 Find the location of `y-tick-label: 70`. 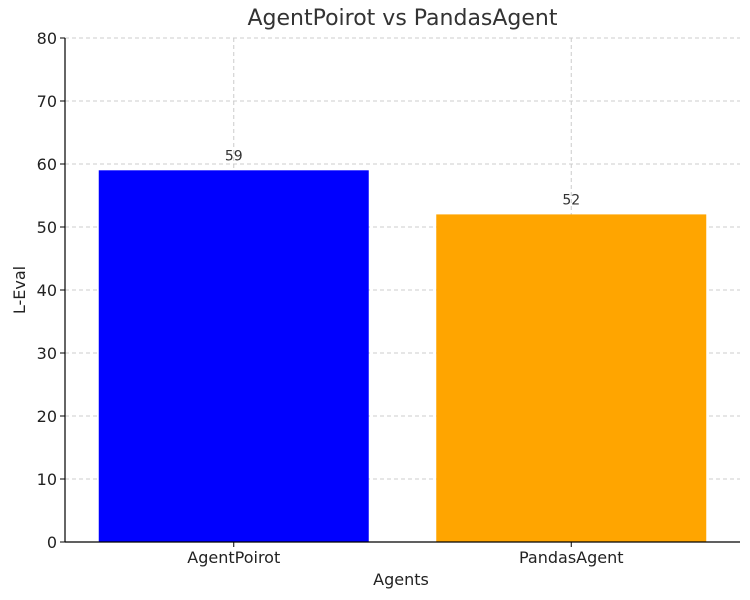

y-tick-label: 70 is located at coordinates (47, 101).